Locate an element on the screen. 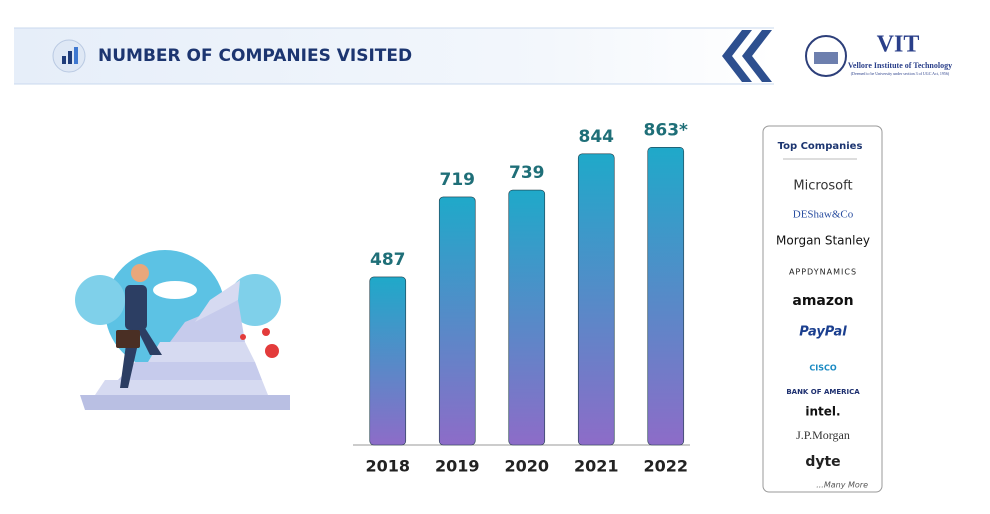 This screenshot has height=514, width=990. value-label: 719 is located at coordinates (458, 180).